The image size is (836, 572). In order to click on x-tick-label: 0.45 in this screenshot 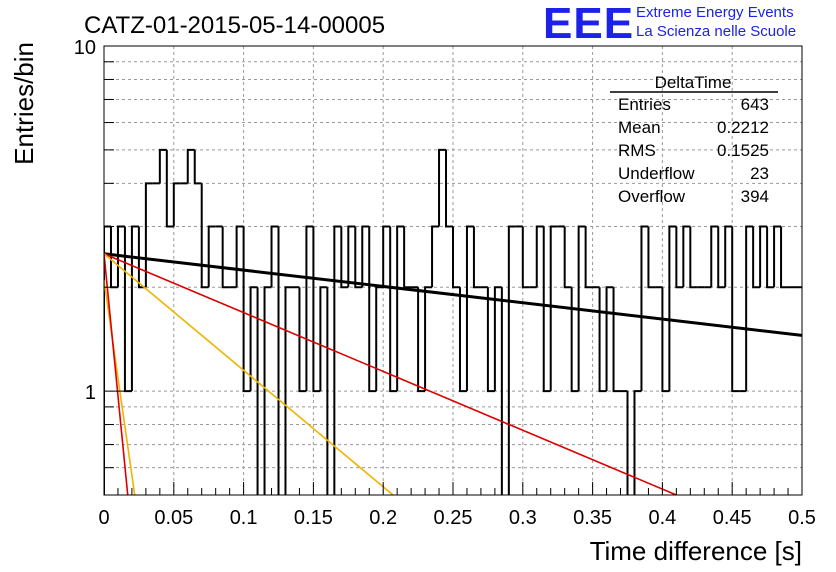, I will do `click(732, 518)`.